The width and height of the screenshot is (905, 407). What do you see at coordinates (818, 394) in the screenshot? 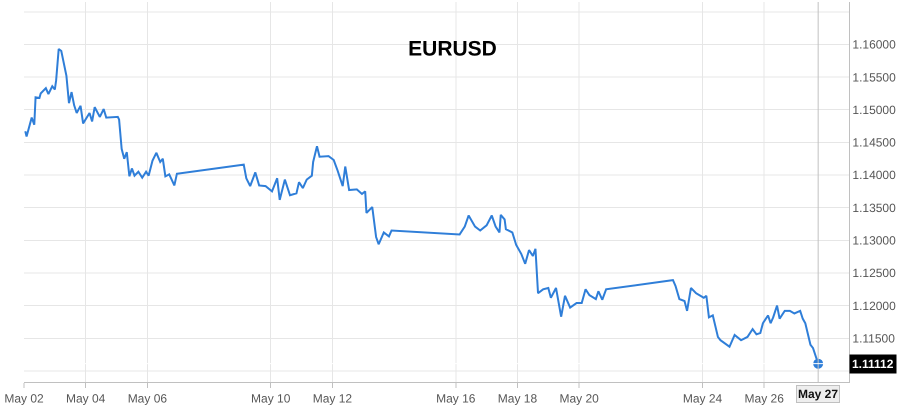
I see `ref-line-label: May 27` at bounding box center [818, 394].